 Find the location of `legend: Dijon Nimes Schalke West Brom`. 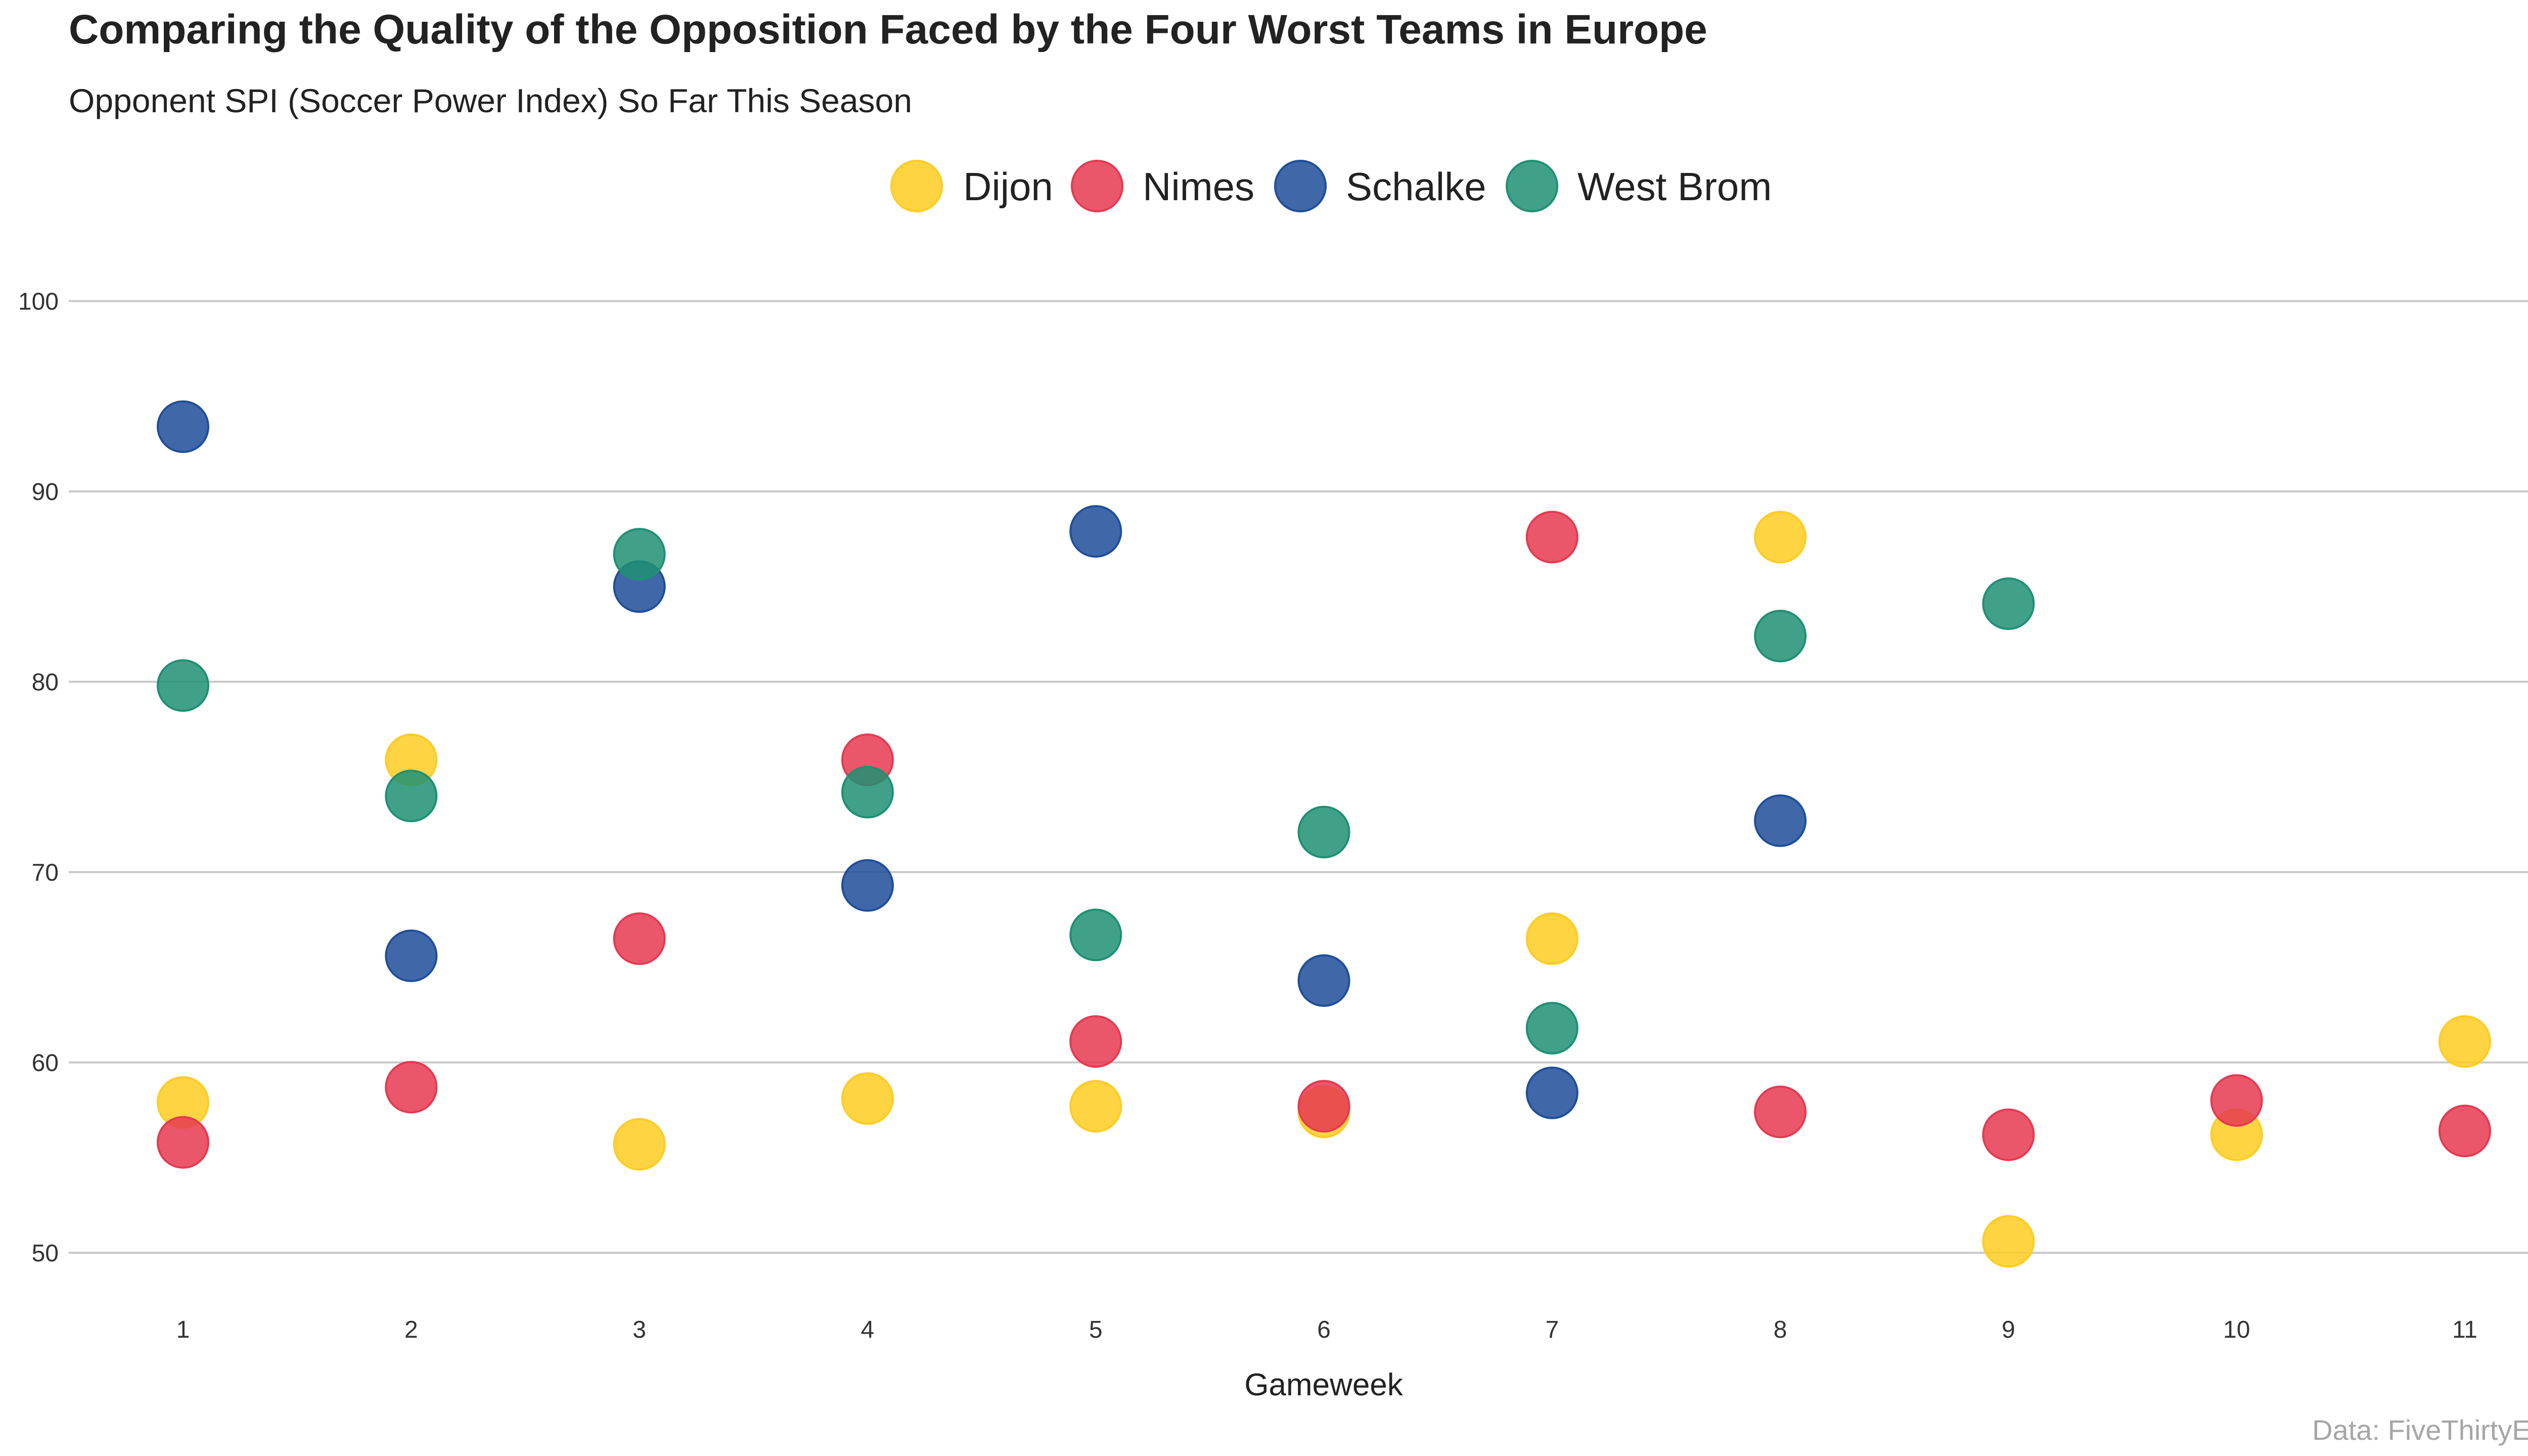

legend: Dijon Nimes Schalke West Brom is located at coordinates (1331, 186).